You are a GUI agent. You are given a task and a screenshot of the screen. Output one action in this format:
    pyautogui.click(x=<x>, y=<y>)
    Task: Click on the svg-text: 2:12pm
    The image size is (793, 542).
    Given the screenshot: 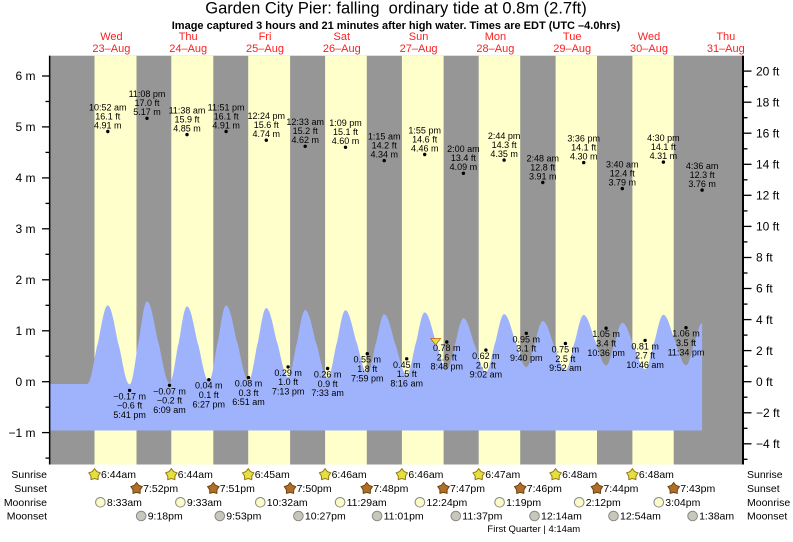 What is the action you would take?
    pyautogui.click(x=603, y=503)
    